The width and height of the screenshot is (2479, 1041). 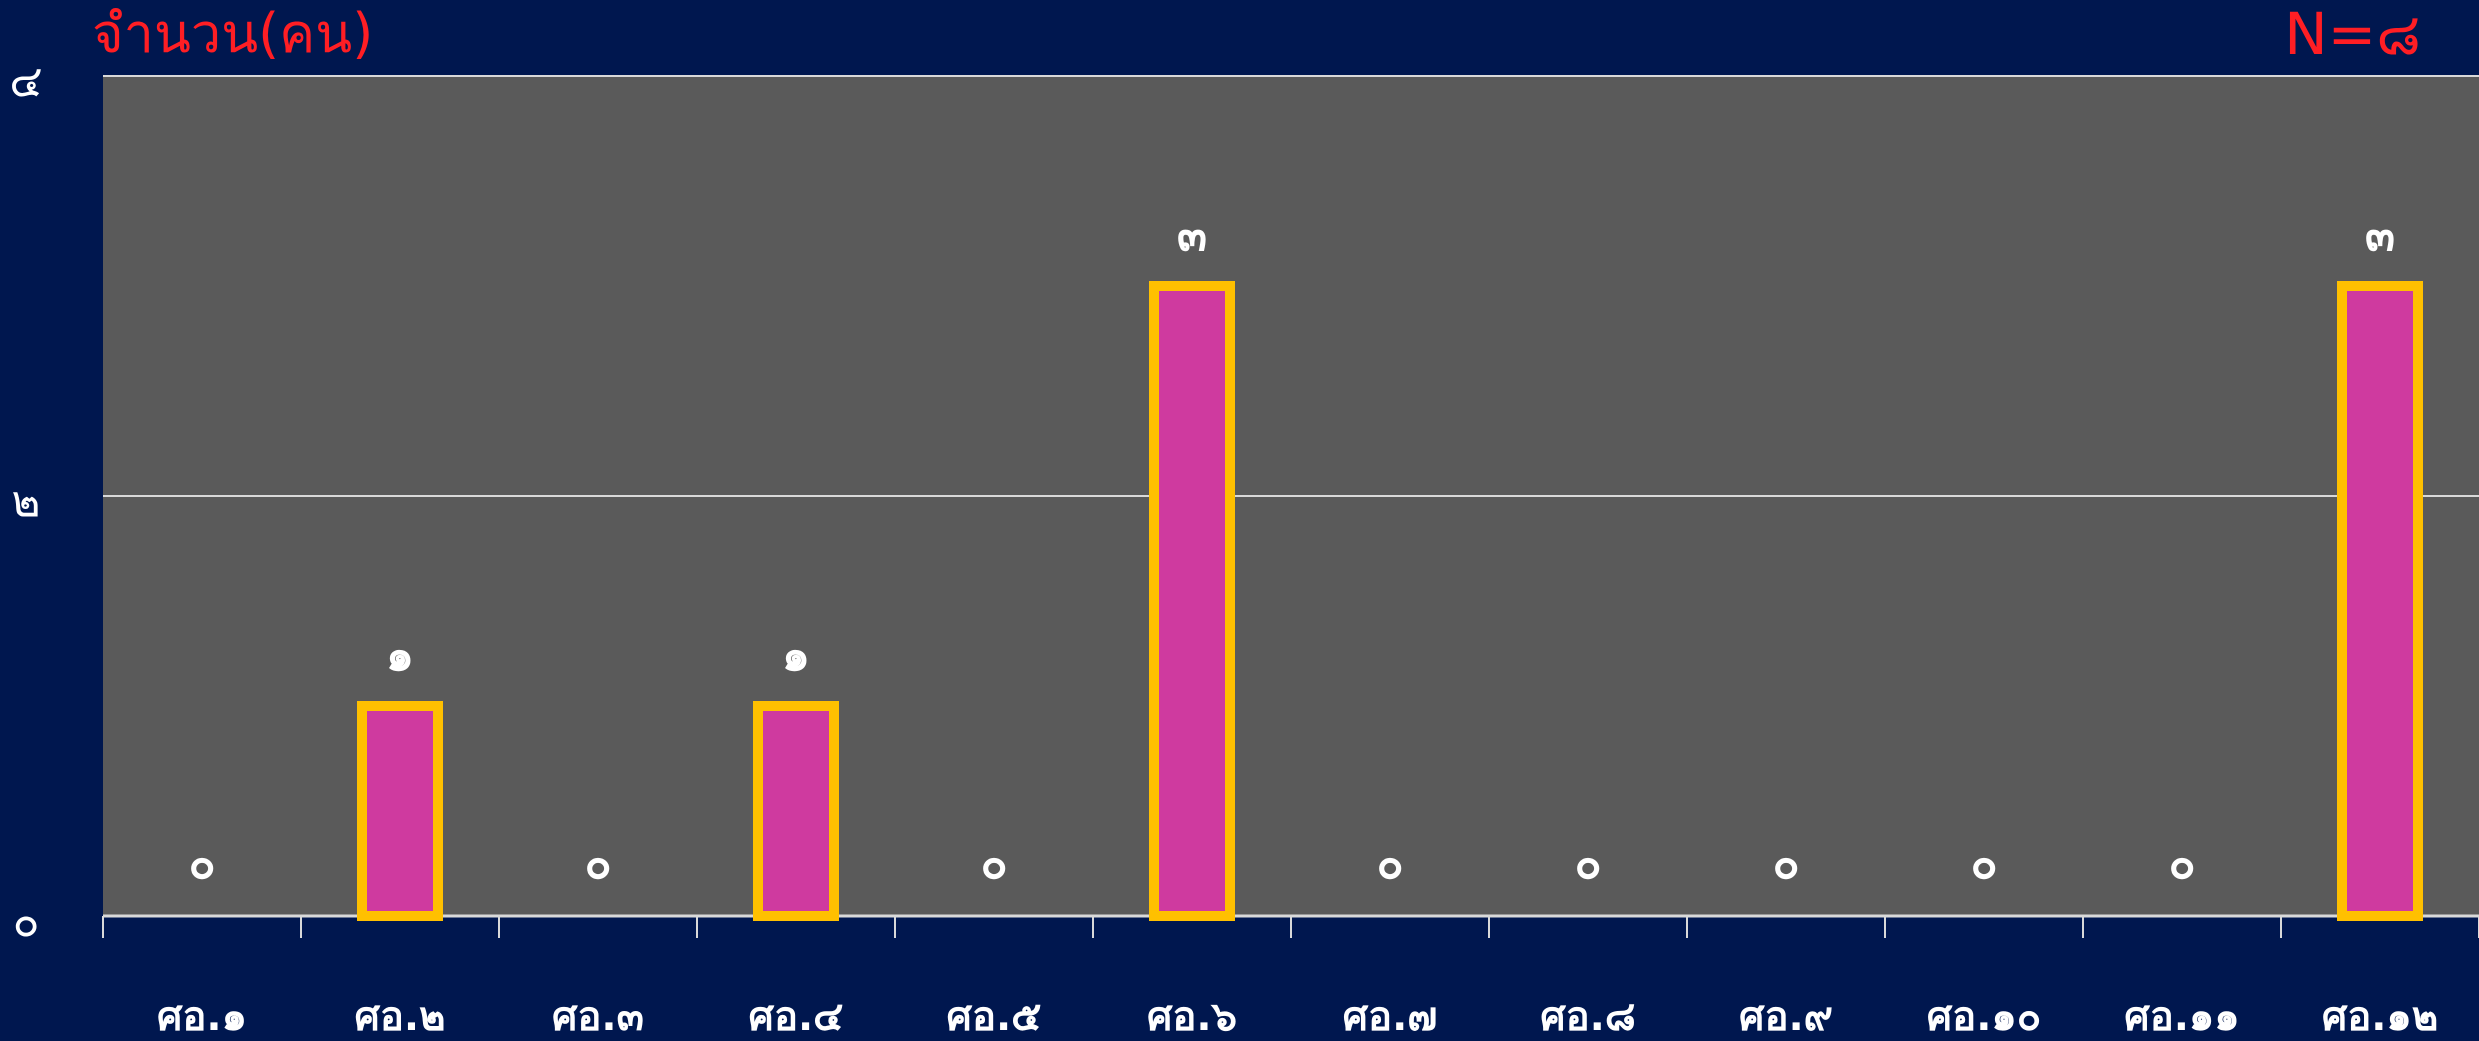 I want to click on x-tick-label: ศอ.๒, so click(x=400, y=1017).